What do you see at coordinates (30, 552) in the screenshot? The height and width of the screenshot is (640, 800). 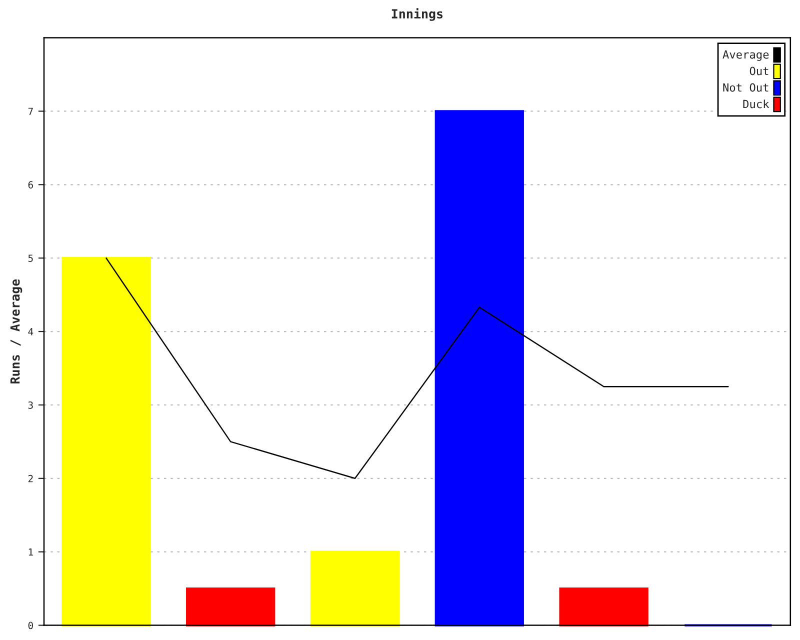 I see `y-tick-label: 1` at bounding box center [30, 552].